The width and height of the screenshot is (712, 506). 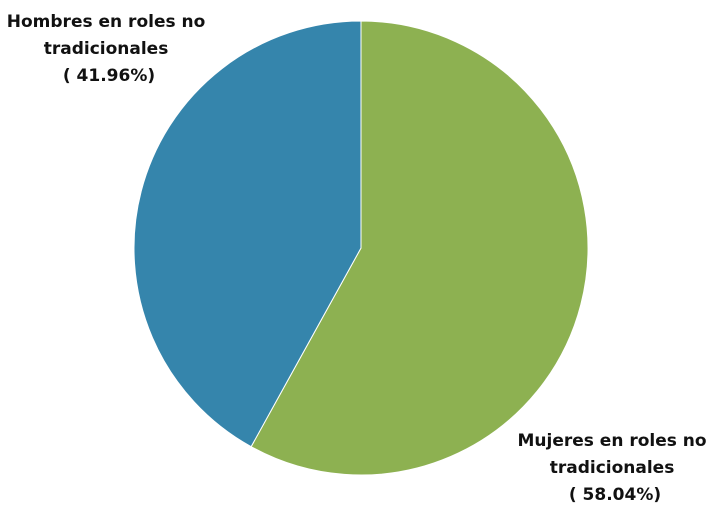 I want to click on label-hombres-percent: ( 41.96%), so click(x=109, y=76).